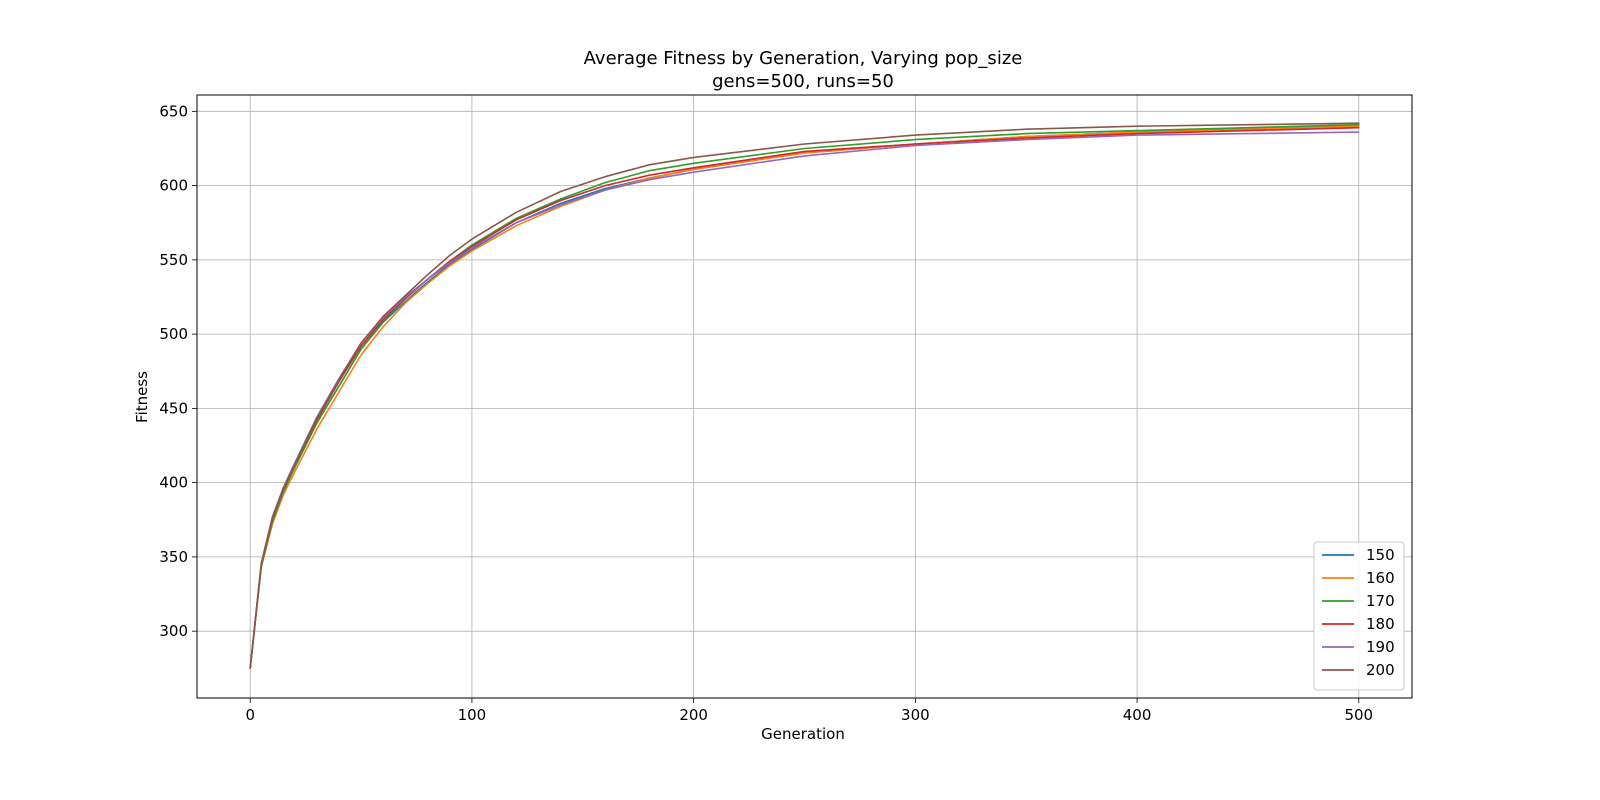  I want to click on y-tick-label: 300, so click(173, 631).